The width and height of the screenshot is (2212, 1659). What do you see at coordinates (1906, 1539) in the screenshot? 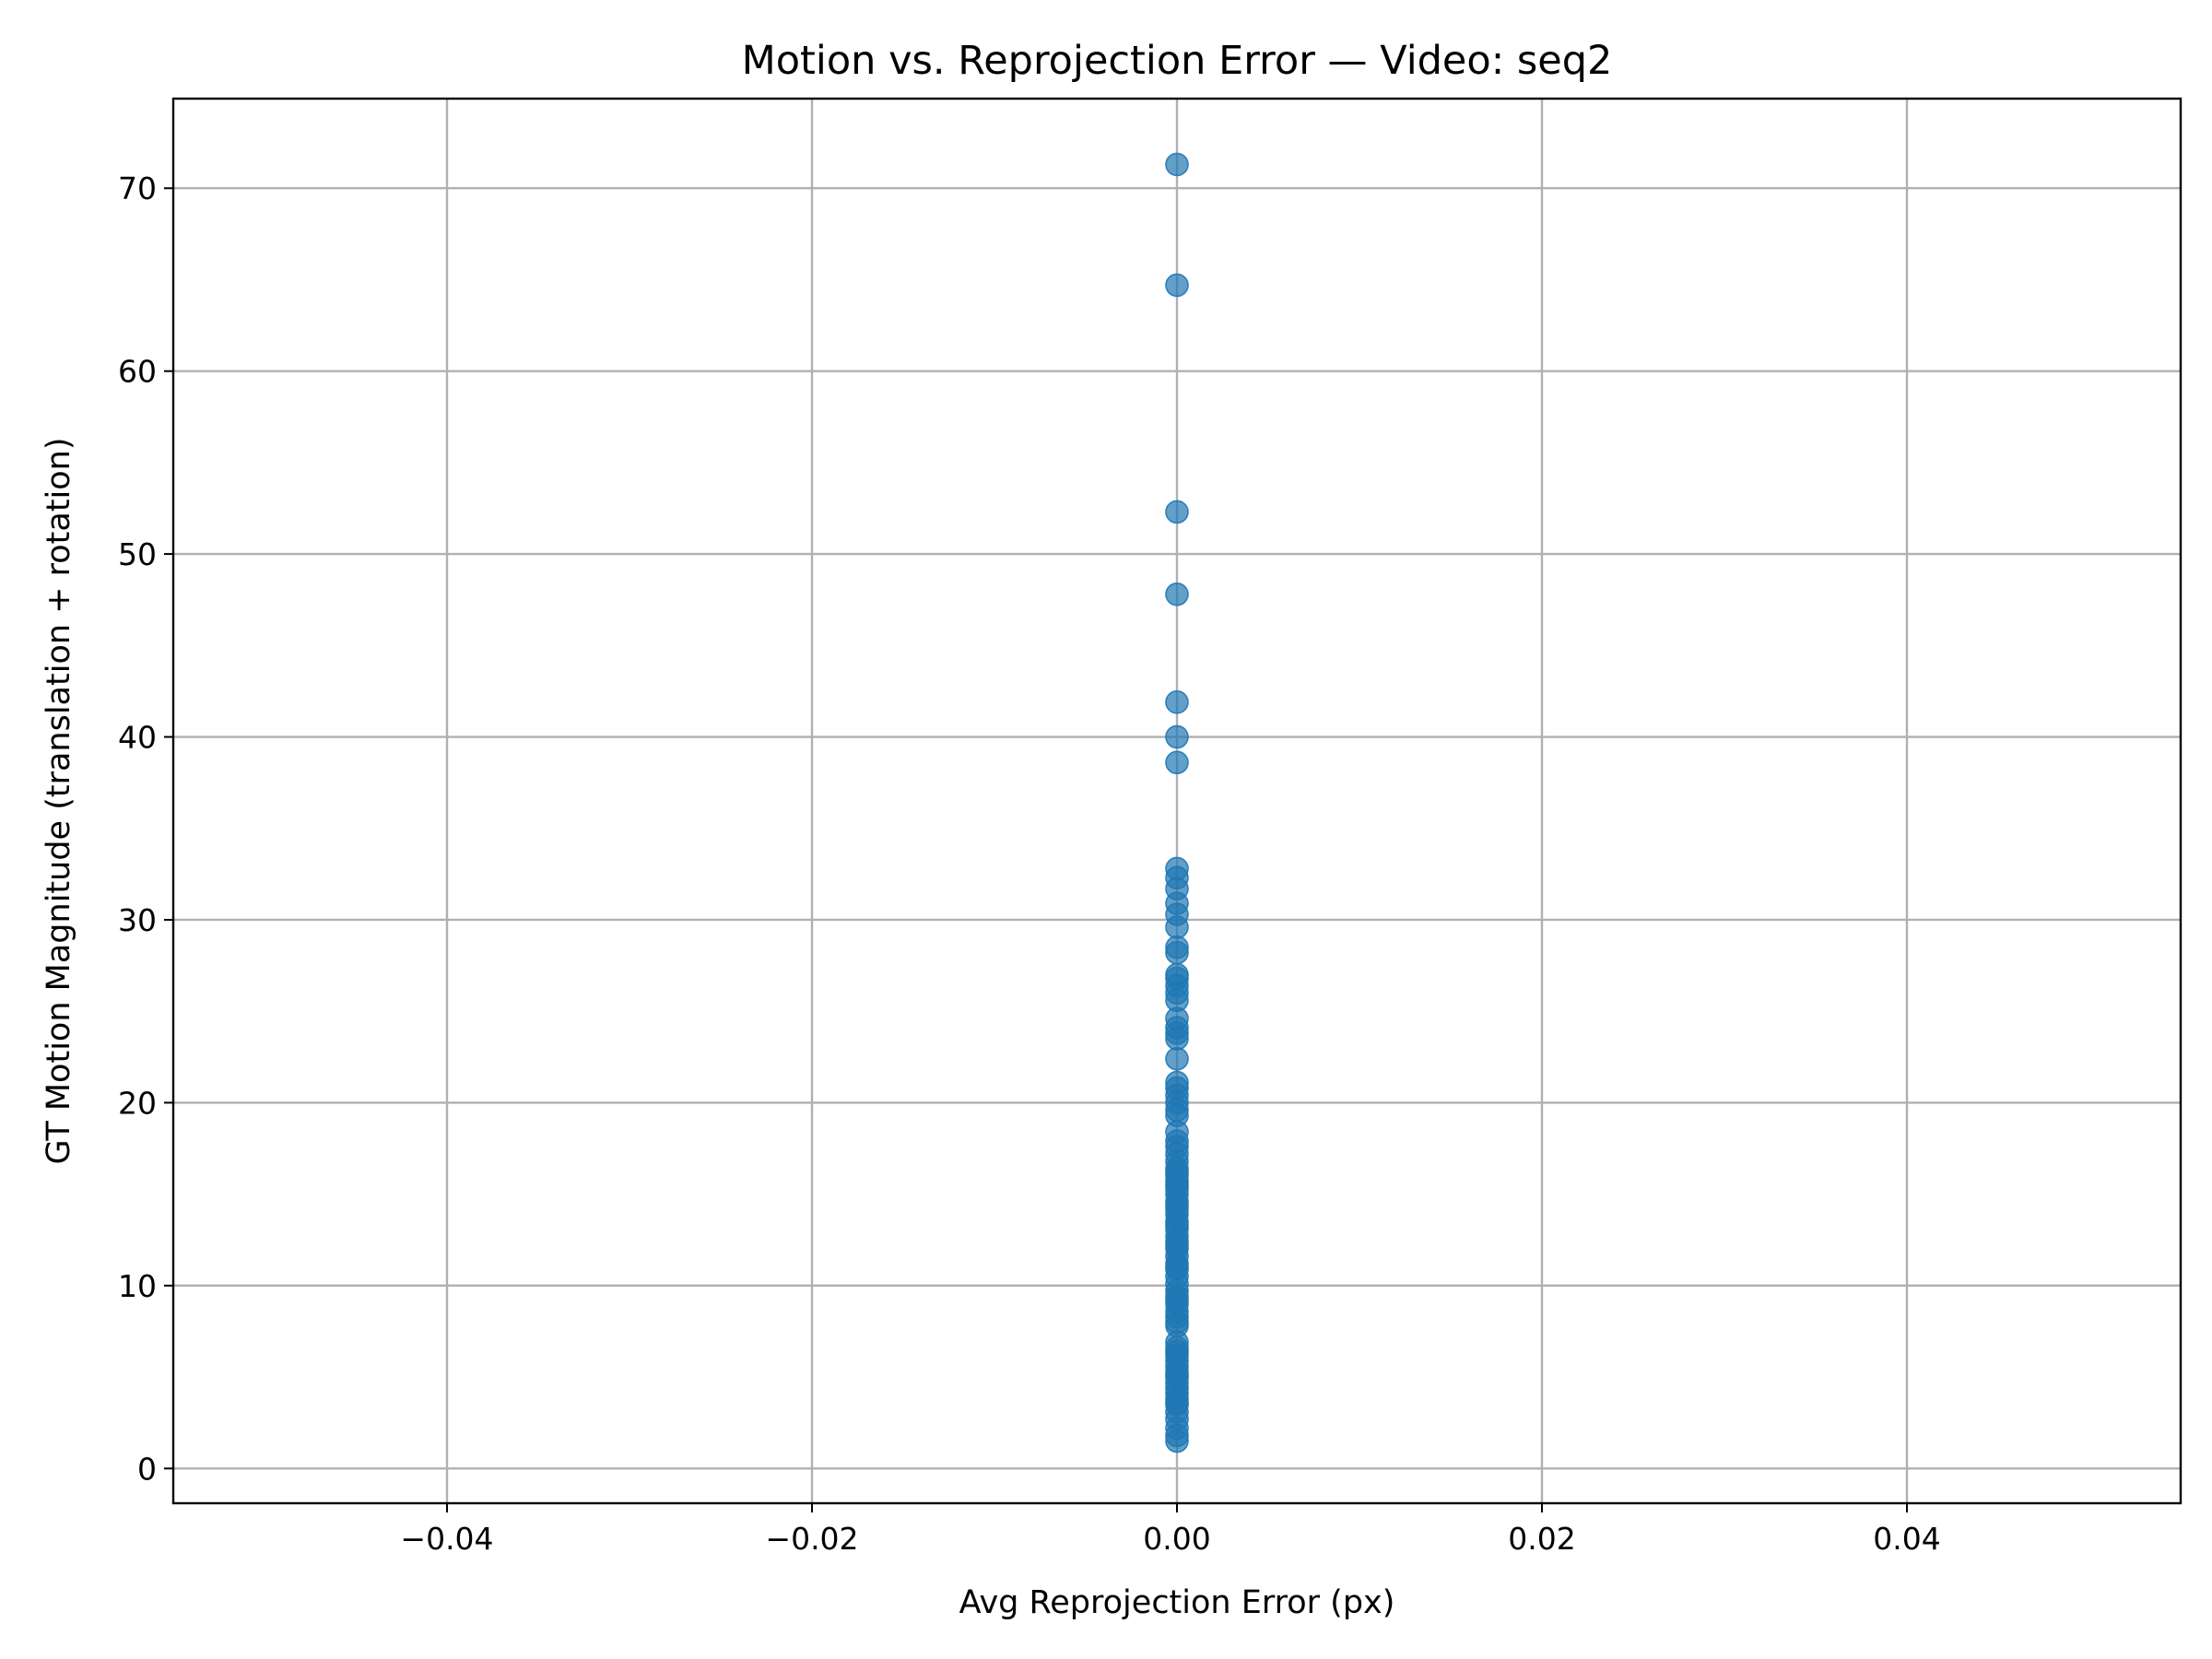
I see `x-tick-label: 0.04` at bounding box center [1906, 1539].